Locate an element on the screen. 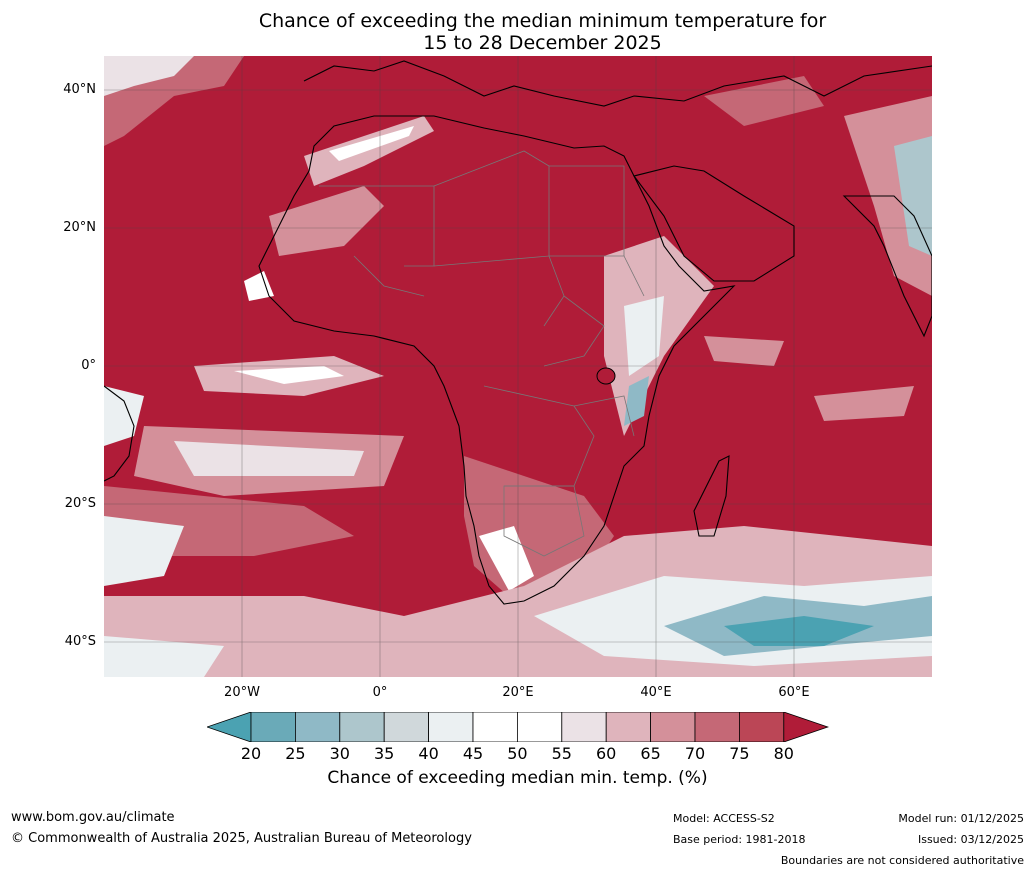  patch-west-coast is located at coordinates (259, 286).